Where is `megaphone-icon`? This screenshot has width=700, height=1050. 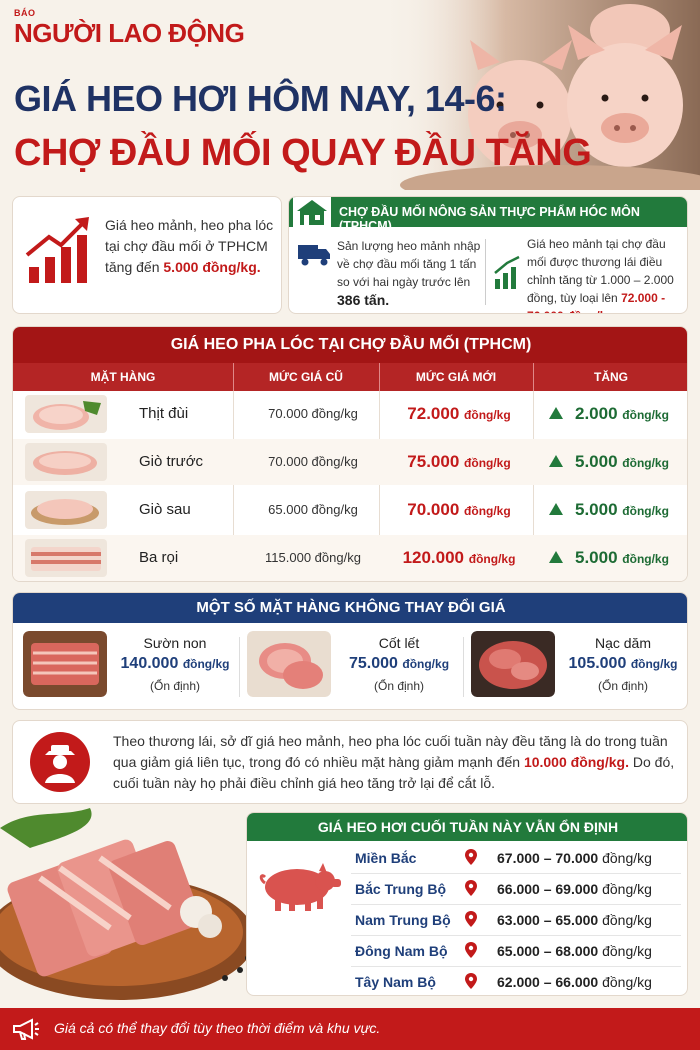
megaphone-icon is located at coordinates (26, 1029).